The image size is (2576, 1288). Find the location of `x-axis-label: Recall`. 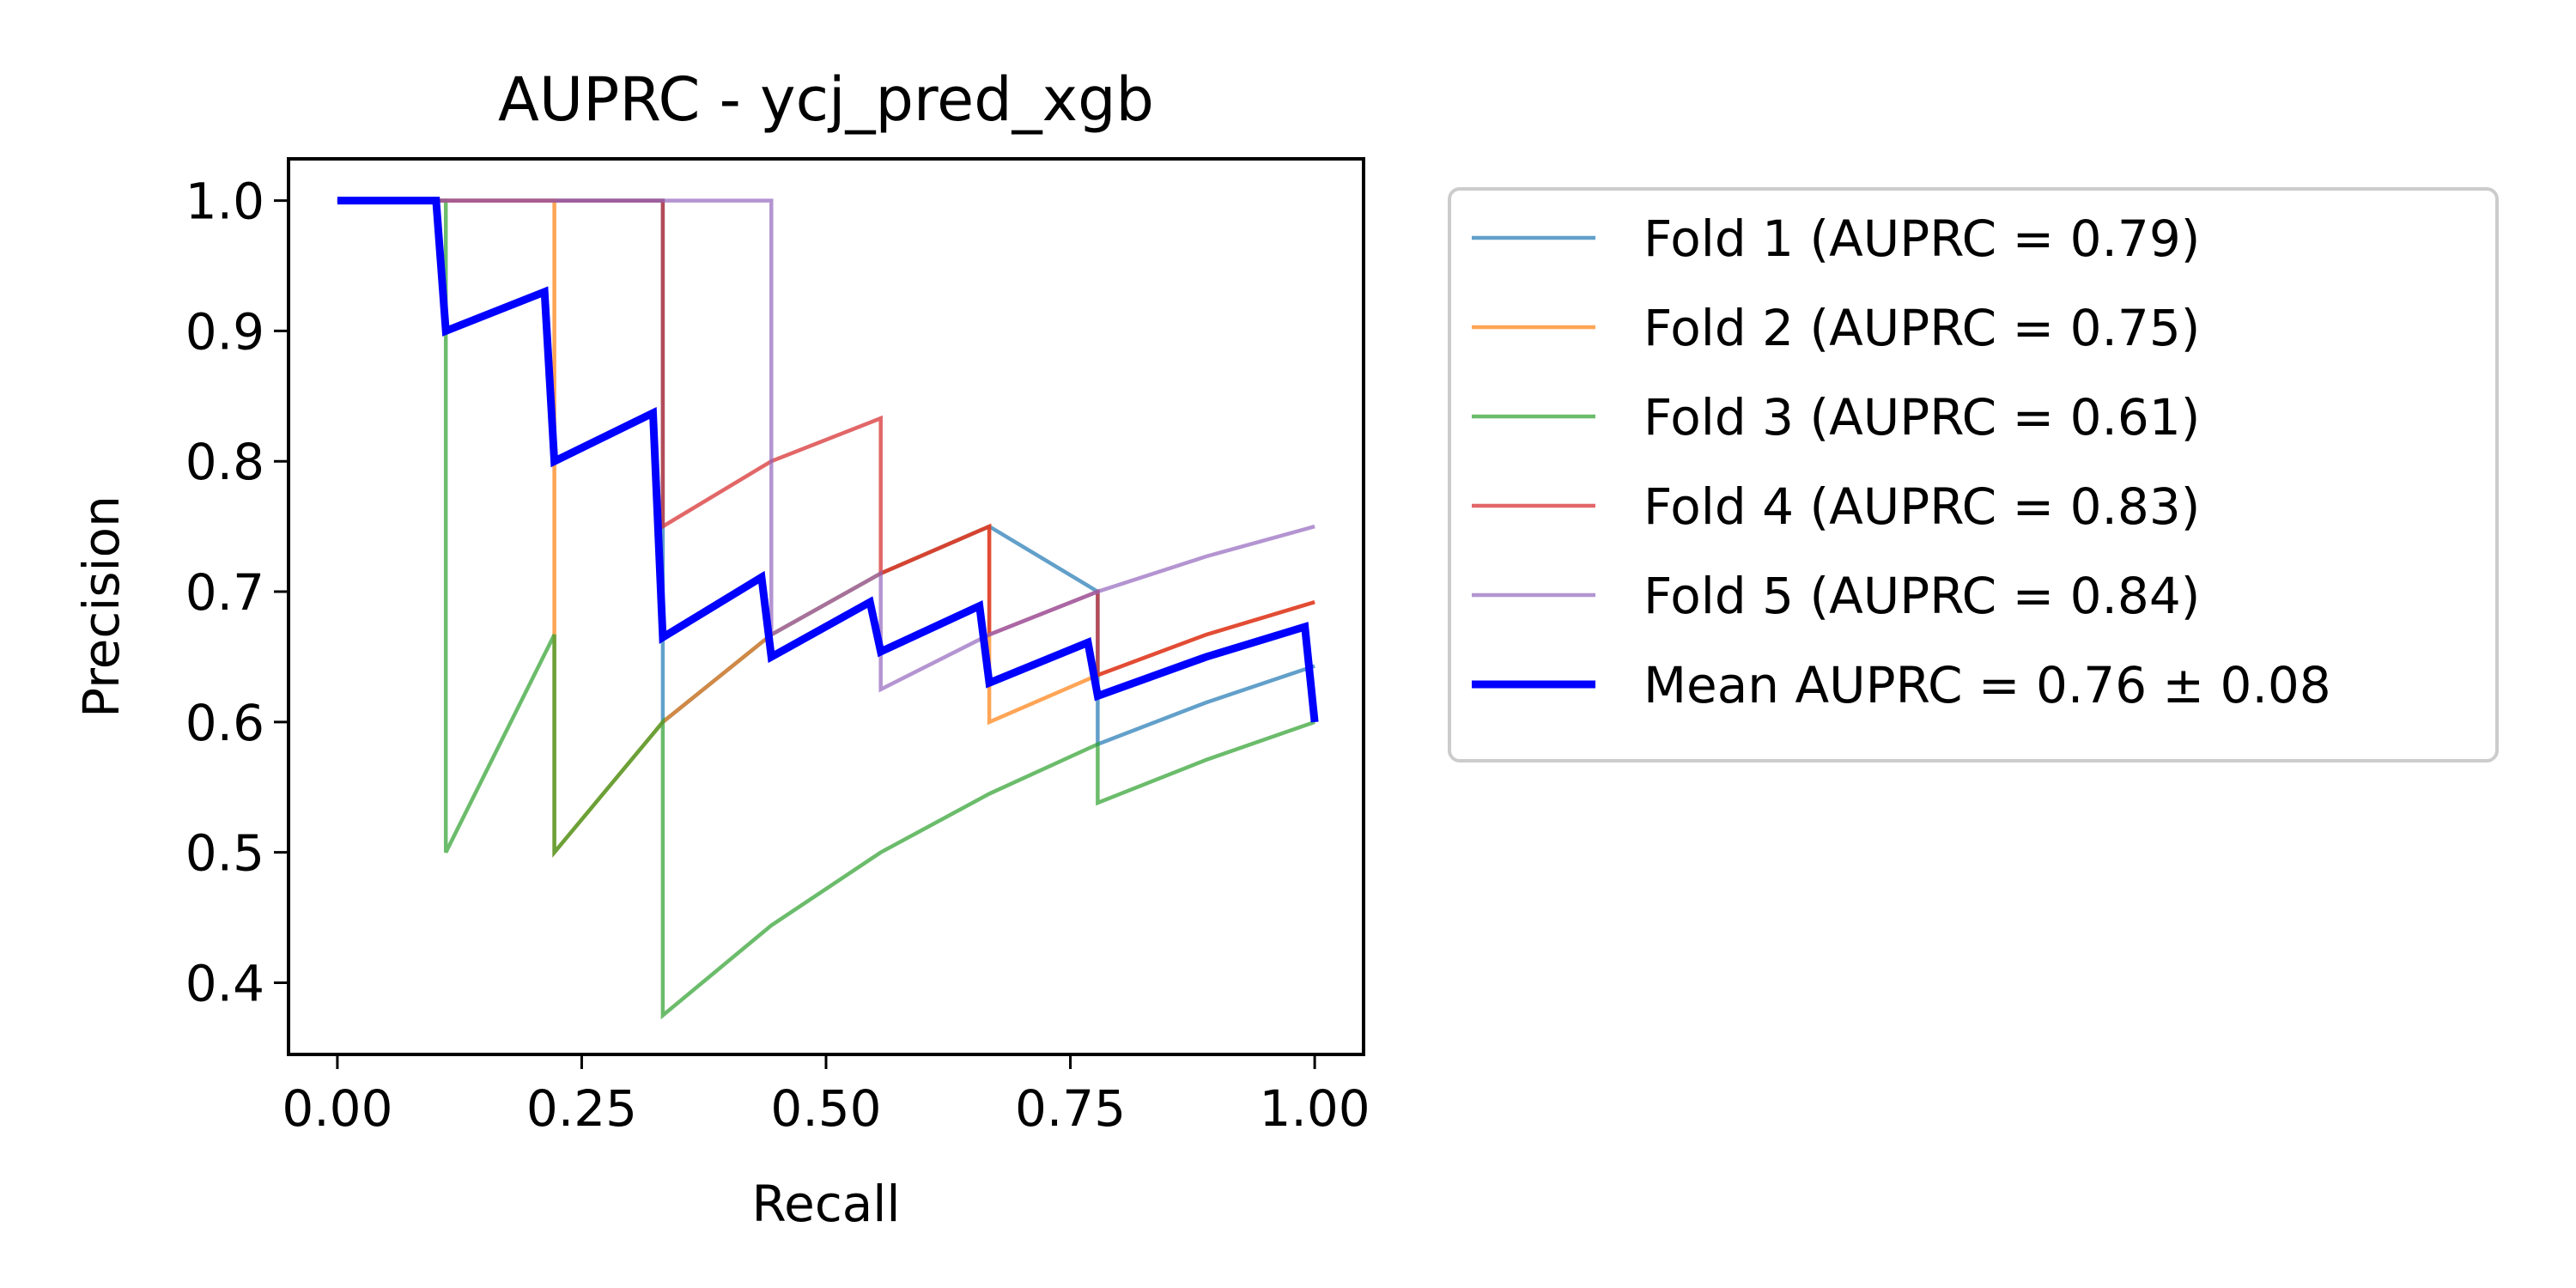

x-axis-label: Recall is located at coordinates (825, 1204).